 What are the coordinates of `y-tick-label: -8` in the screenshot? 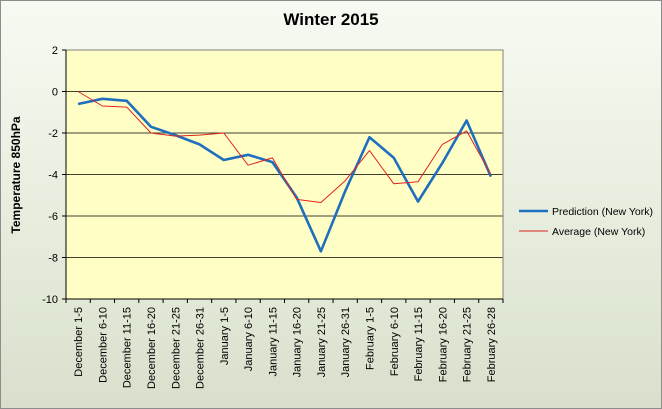 It's located at (53, 259).